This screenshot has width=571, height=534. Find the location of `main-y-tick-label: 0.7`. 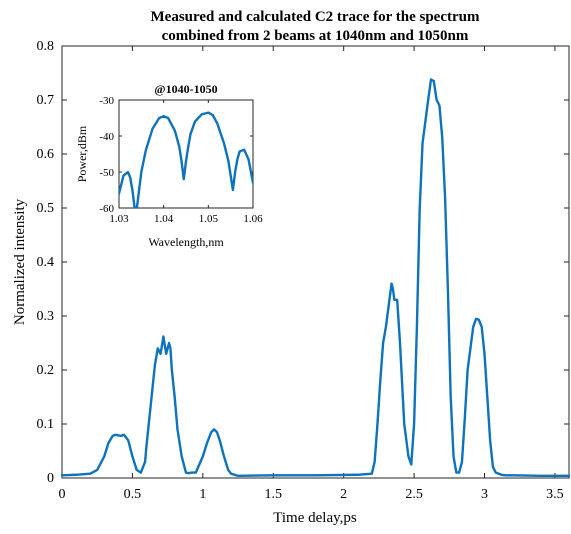

main-y-tick-label: 0.7 is located at coordinates (46, 100).